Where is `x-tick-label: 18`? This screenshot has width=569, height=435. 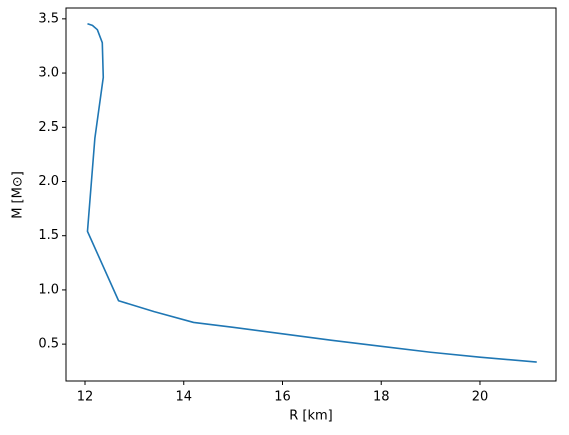
x-tick-label: 18 is located at coordinates (381, 397).